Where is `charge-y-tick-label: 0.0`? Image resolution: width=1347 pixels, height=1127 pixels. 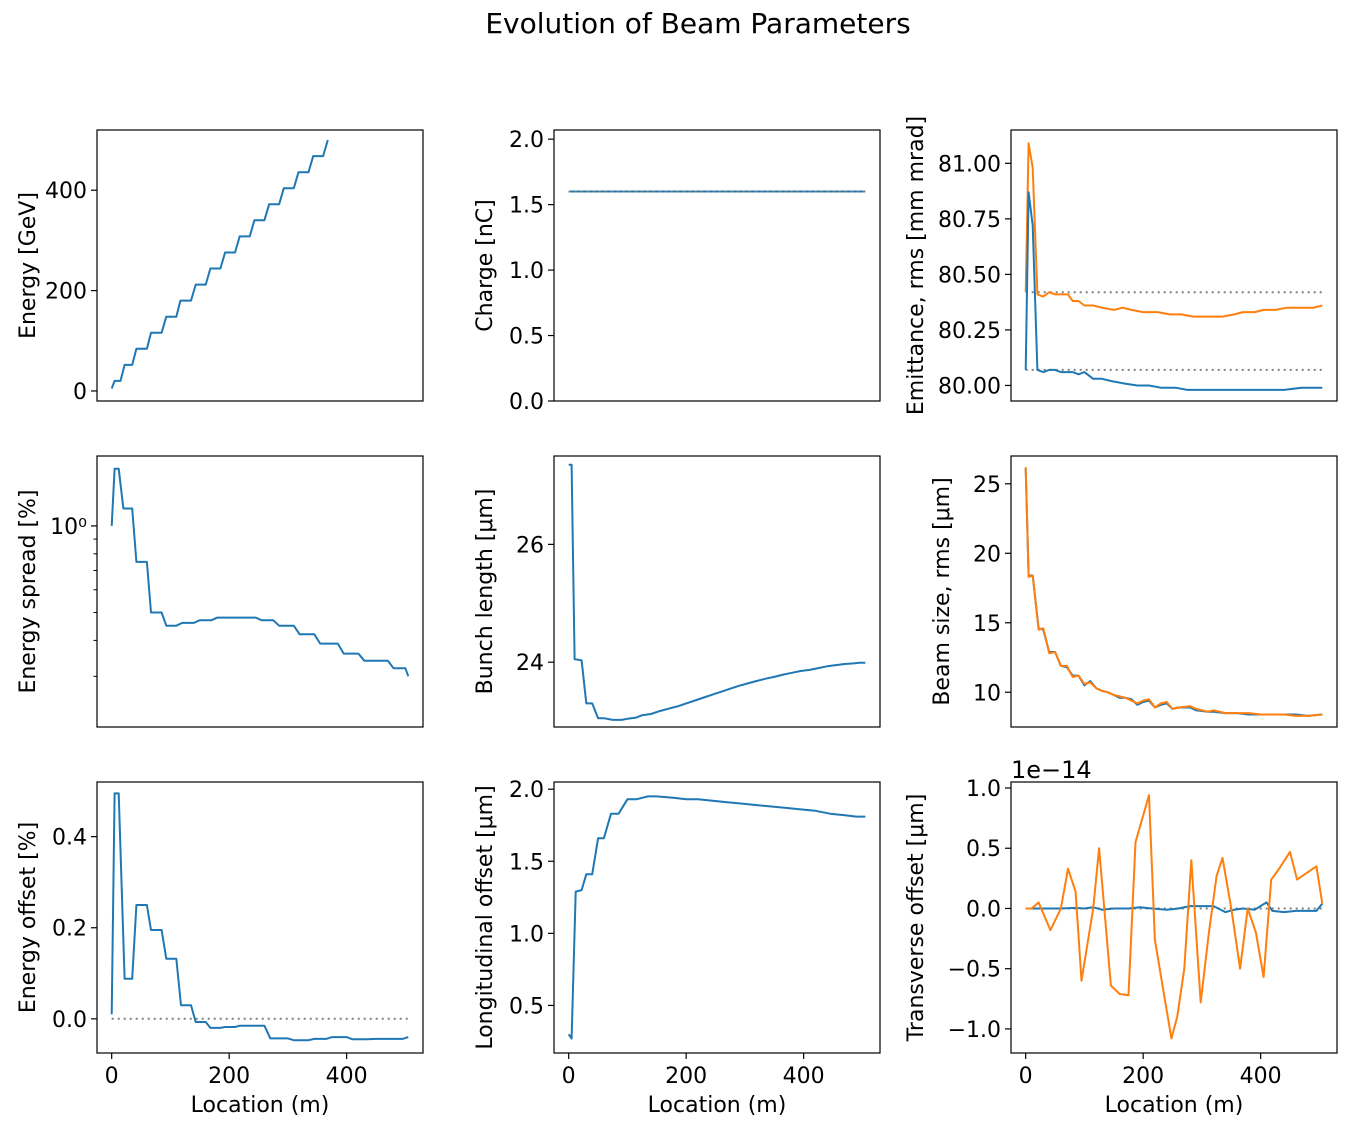 charge-y-tick-label: 0.0 is located at coordinates (526, 402).